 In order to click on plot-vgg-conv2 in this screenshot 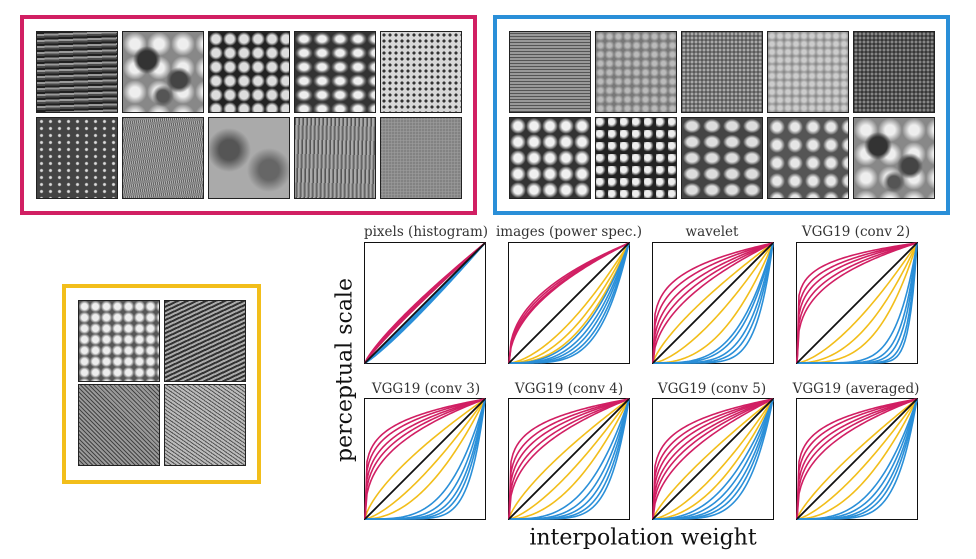, I will do `click(857, 303)`.